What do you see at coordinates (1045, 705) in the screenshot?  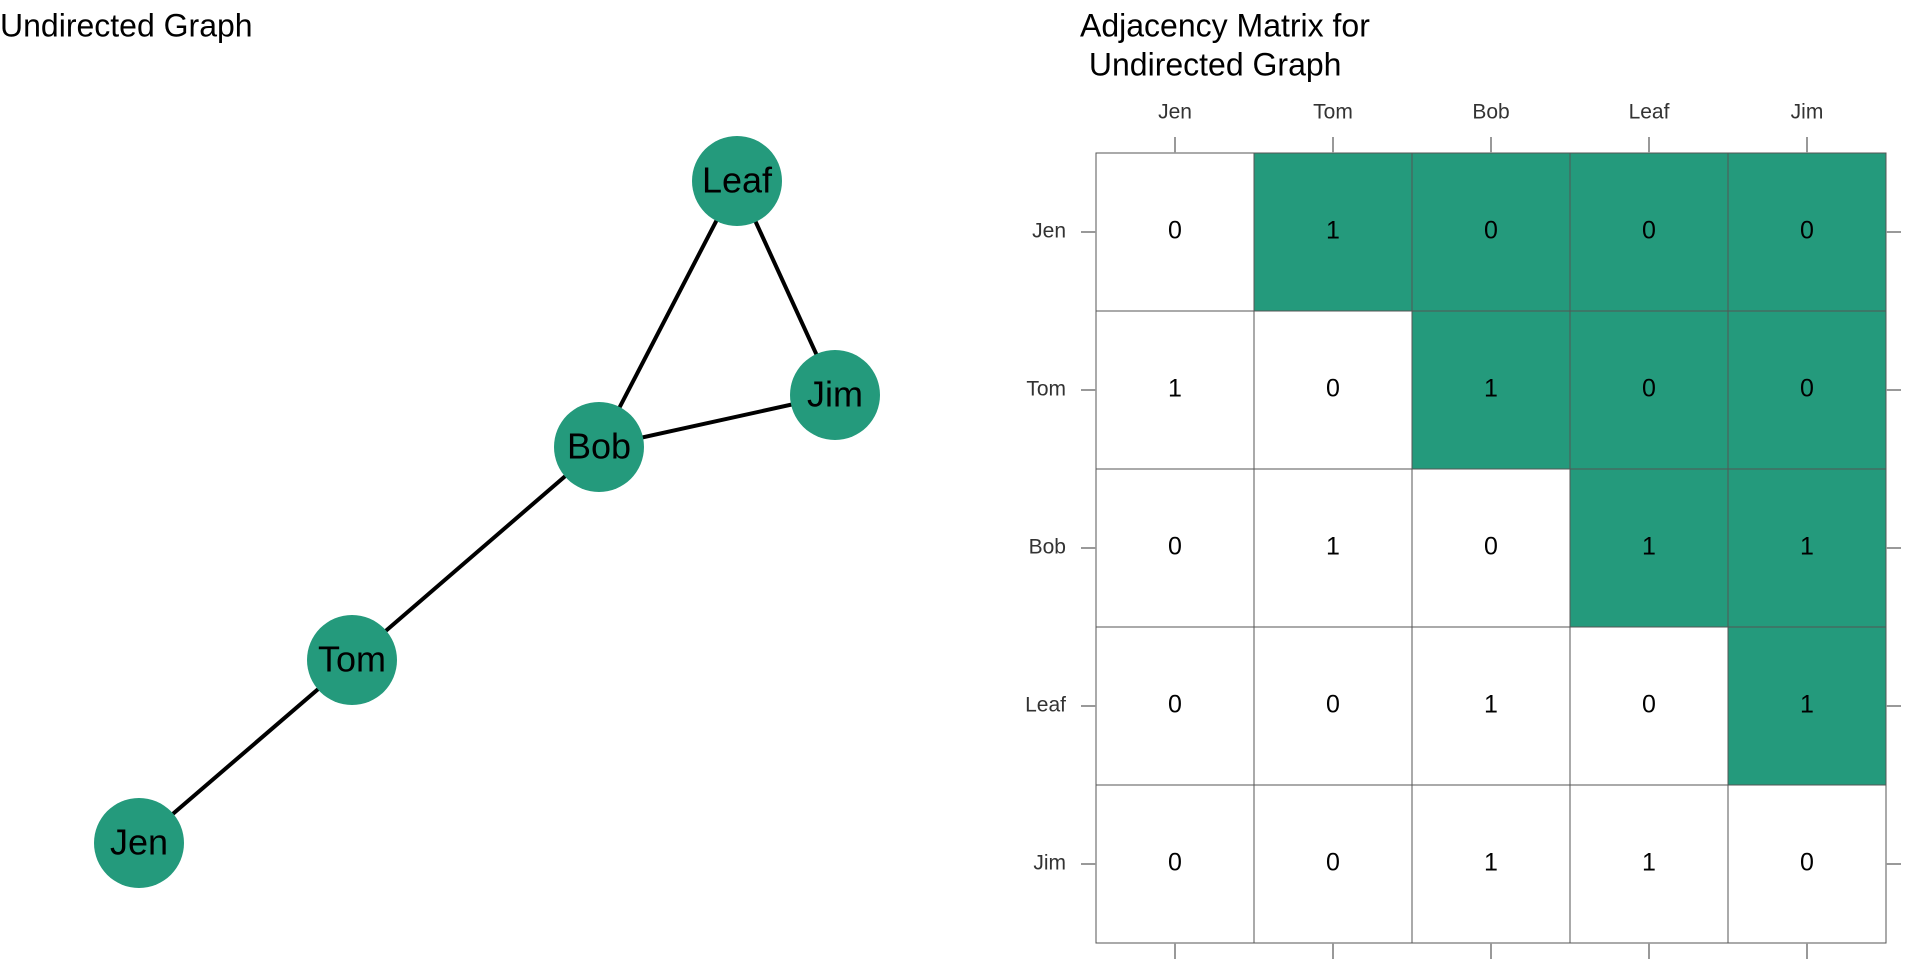 I see `row-label: Leaf` at bounding box center [1045, 705].